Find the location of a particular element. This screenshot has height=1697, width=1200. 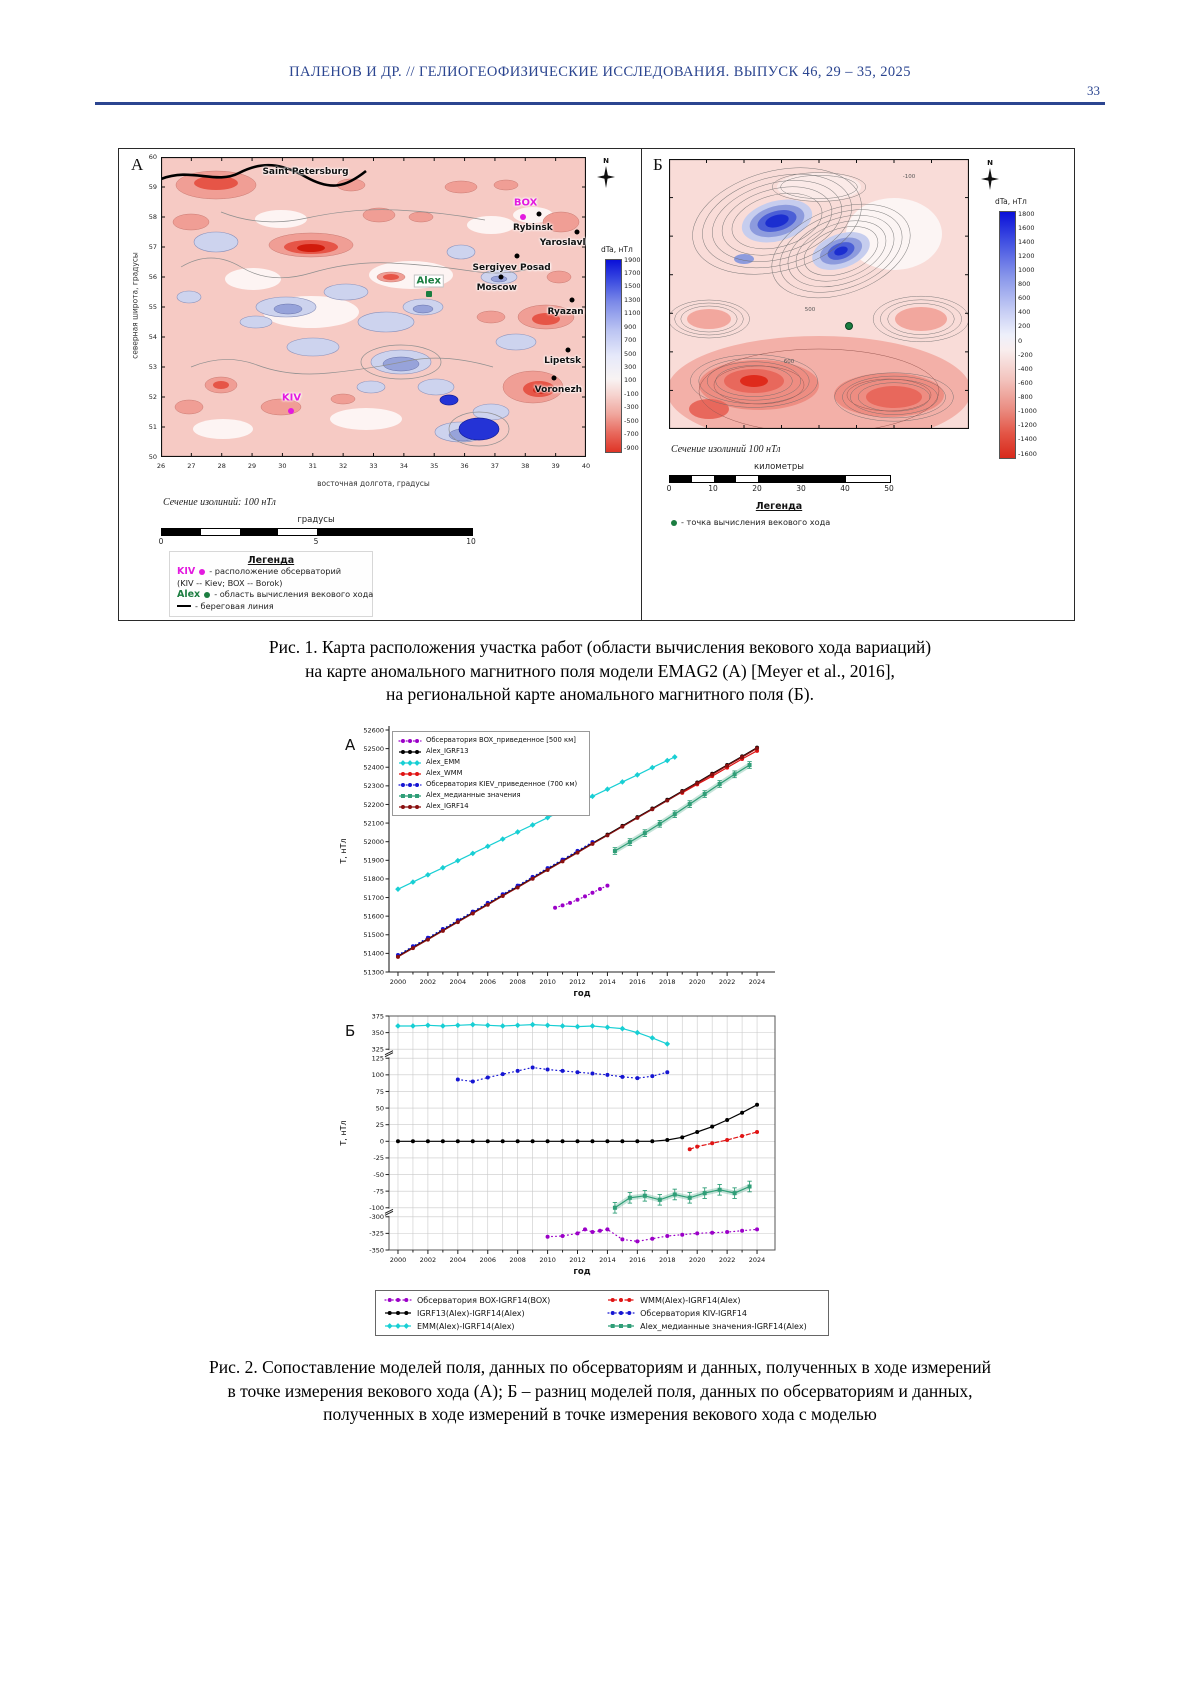

longitude-tick-label: 34 is located at coordinates (403, 466).